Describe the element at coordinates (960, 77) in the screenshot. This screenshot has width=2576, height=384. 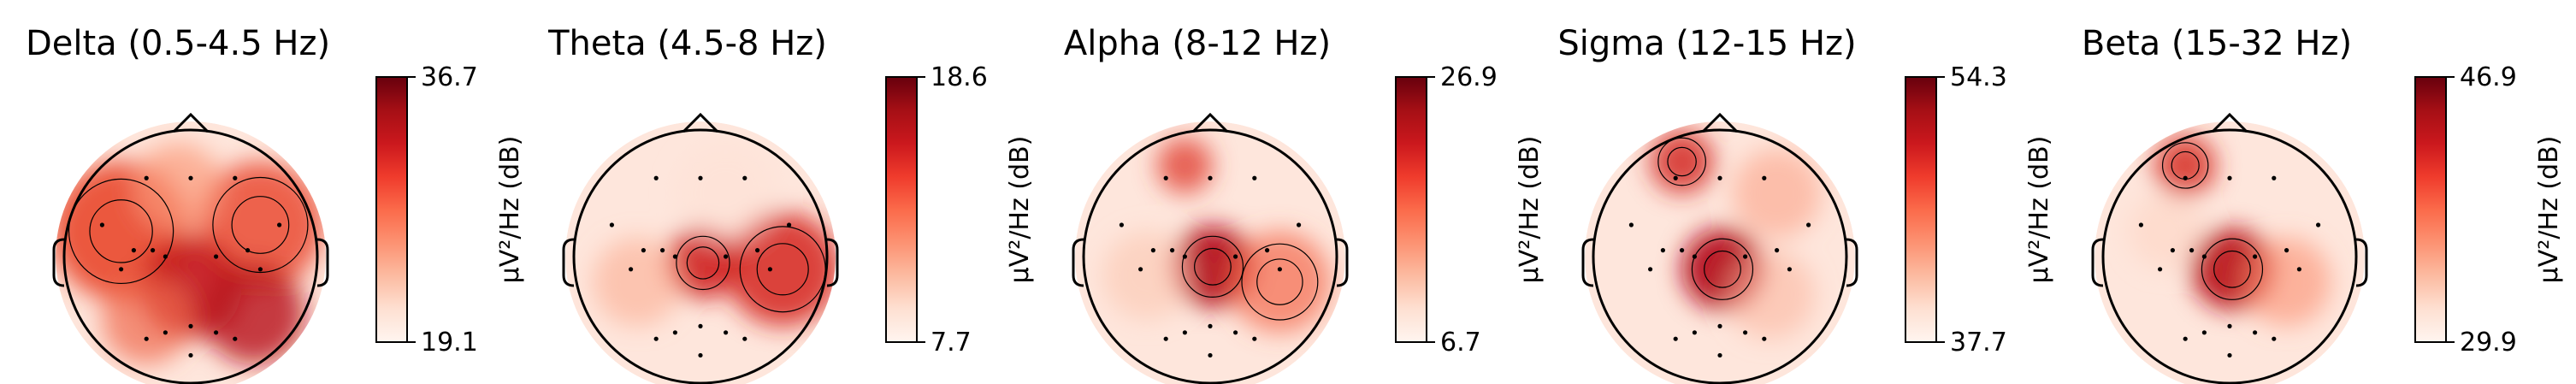
I see `colorbar-max-label: 18.6` at that location.